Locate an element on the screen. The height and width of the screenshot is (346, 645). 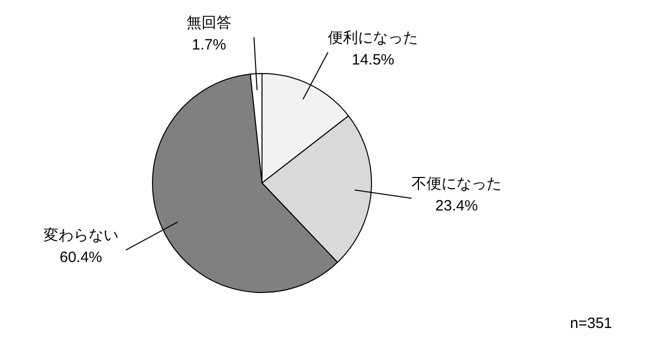
slice-label: 変わらない is located at coordinates (80, 235).